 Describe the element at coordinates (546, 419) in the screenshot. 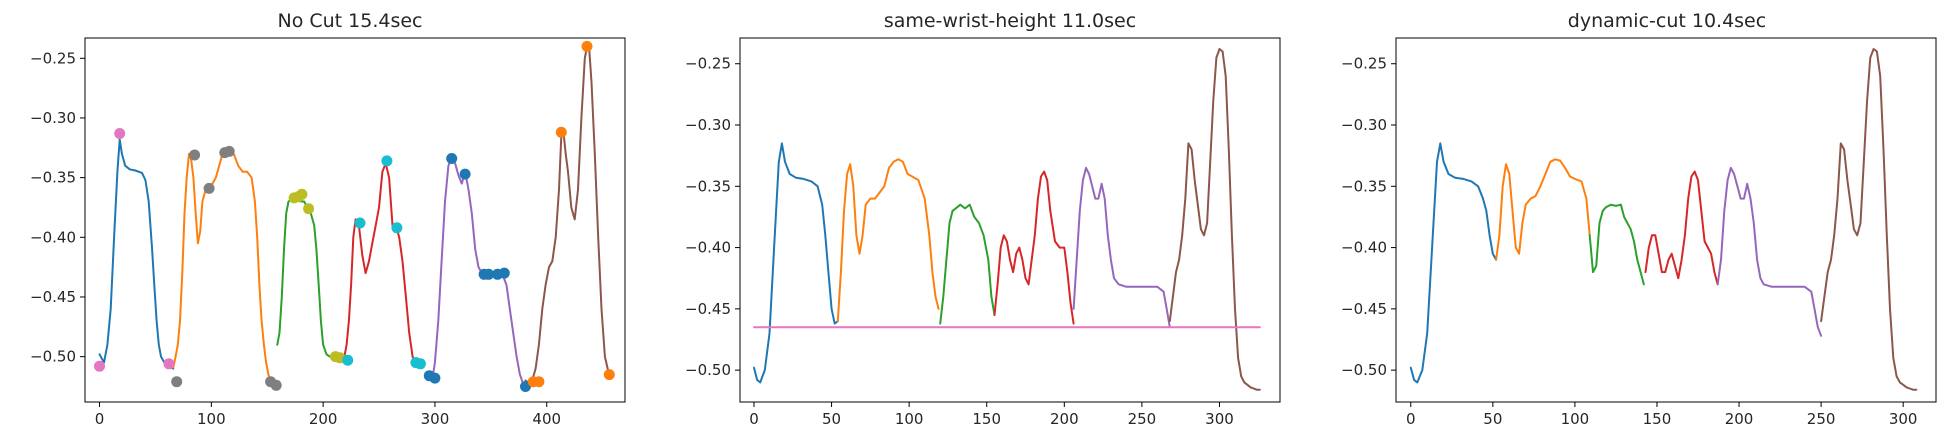

I see `x-tick-label: 400` at that location.